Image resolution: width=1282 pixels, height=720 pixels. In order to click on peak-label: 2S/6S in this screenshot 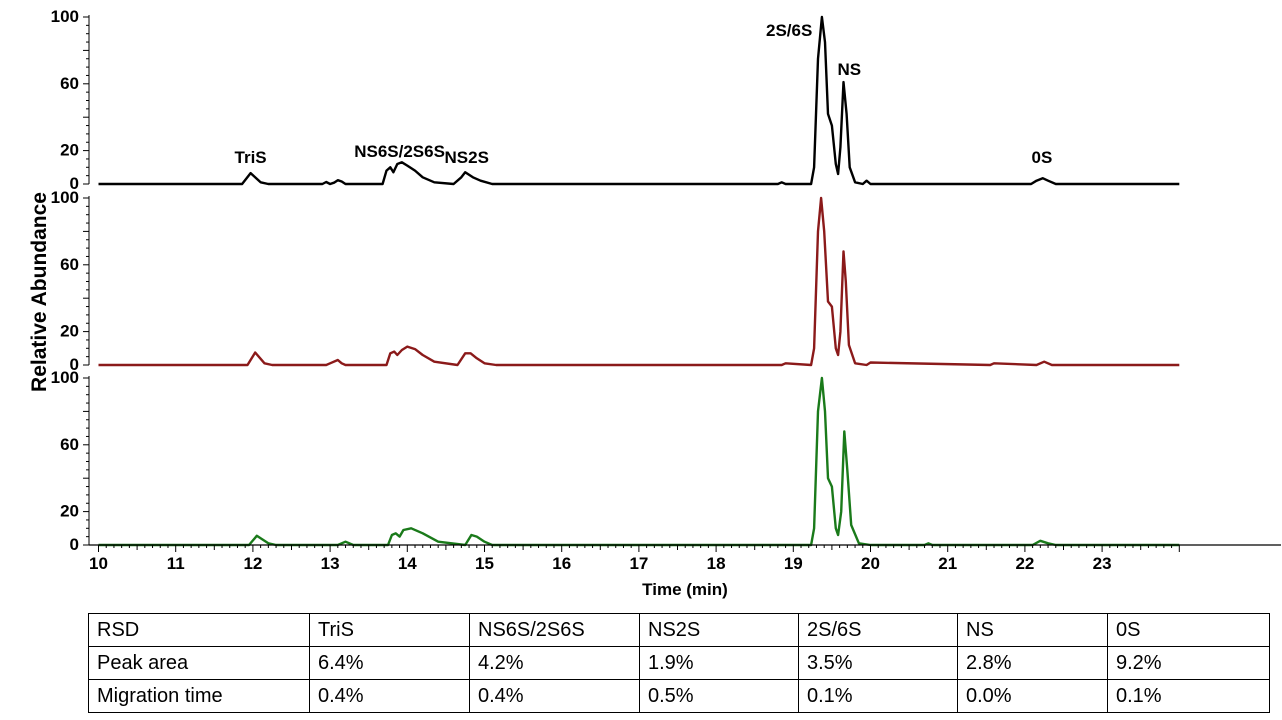, I will do `click(789, 30)`.